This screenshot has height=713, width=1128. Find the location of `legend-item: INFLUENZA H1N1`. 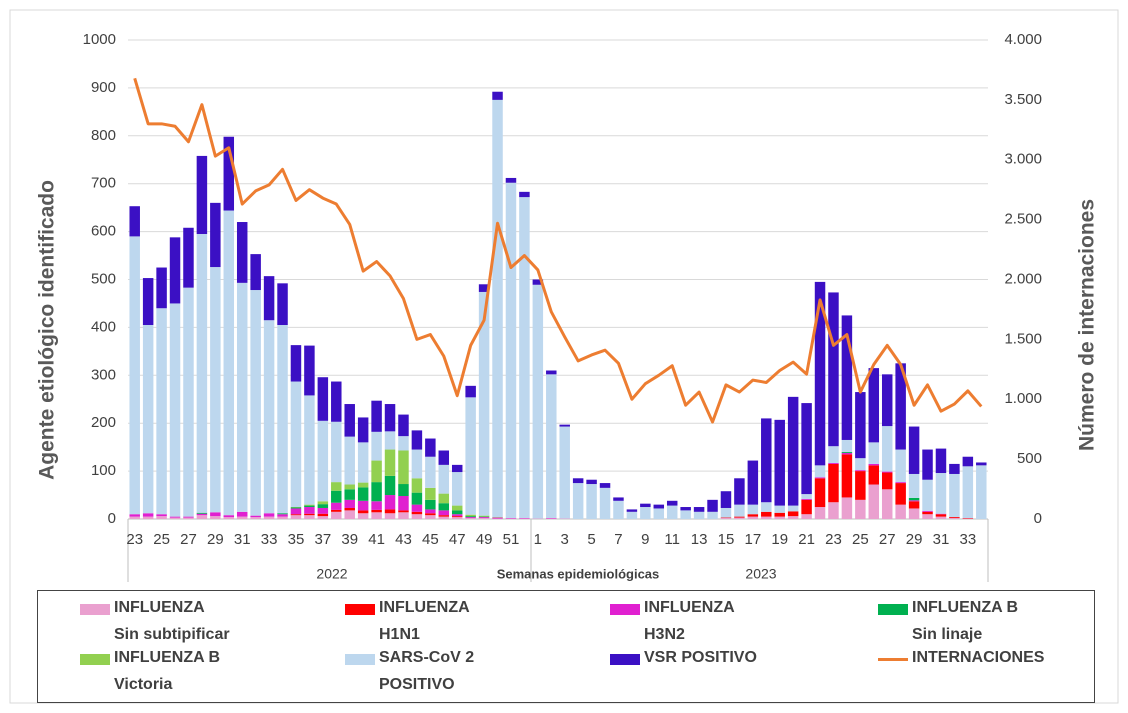

legend-item: INFLUENZA H1N1 is located at coordinates (407, 623).